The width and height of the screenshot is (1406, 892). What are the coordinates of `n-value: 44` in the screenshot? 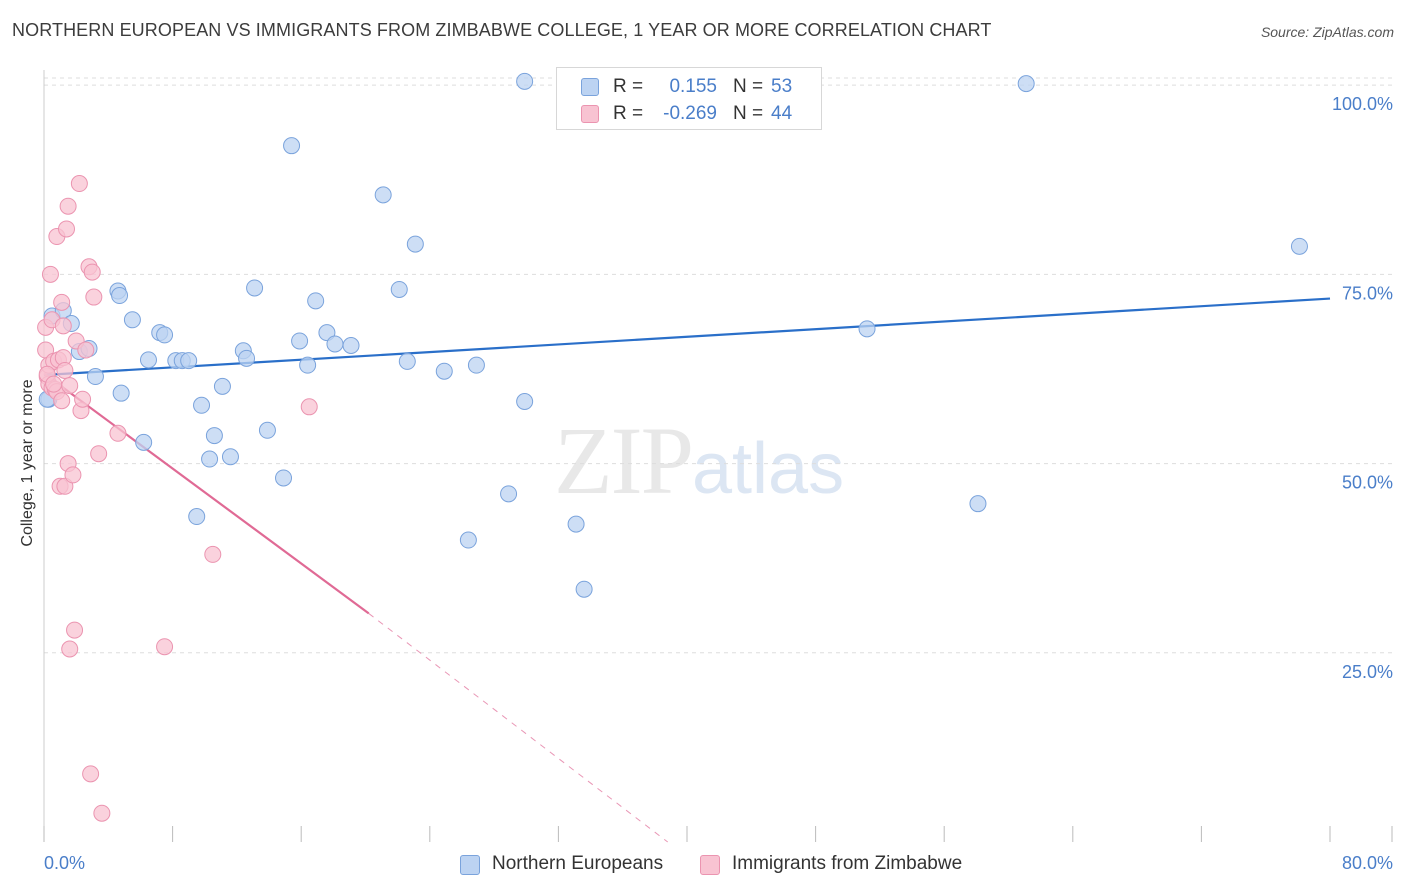 It's located at (782, 113).